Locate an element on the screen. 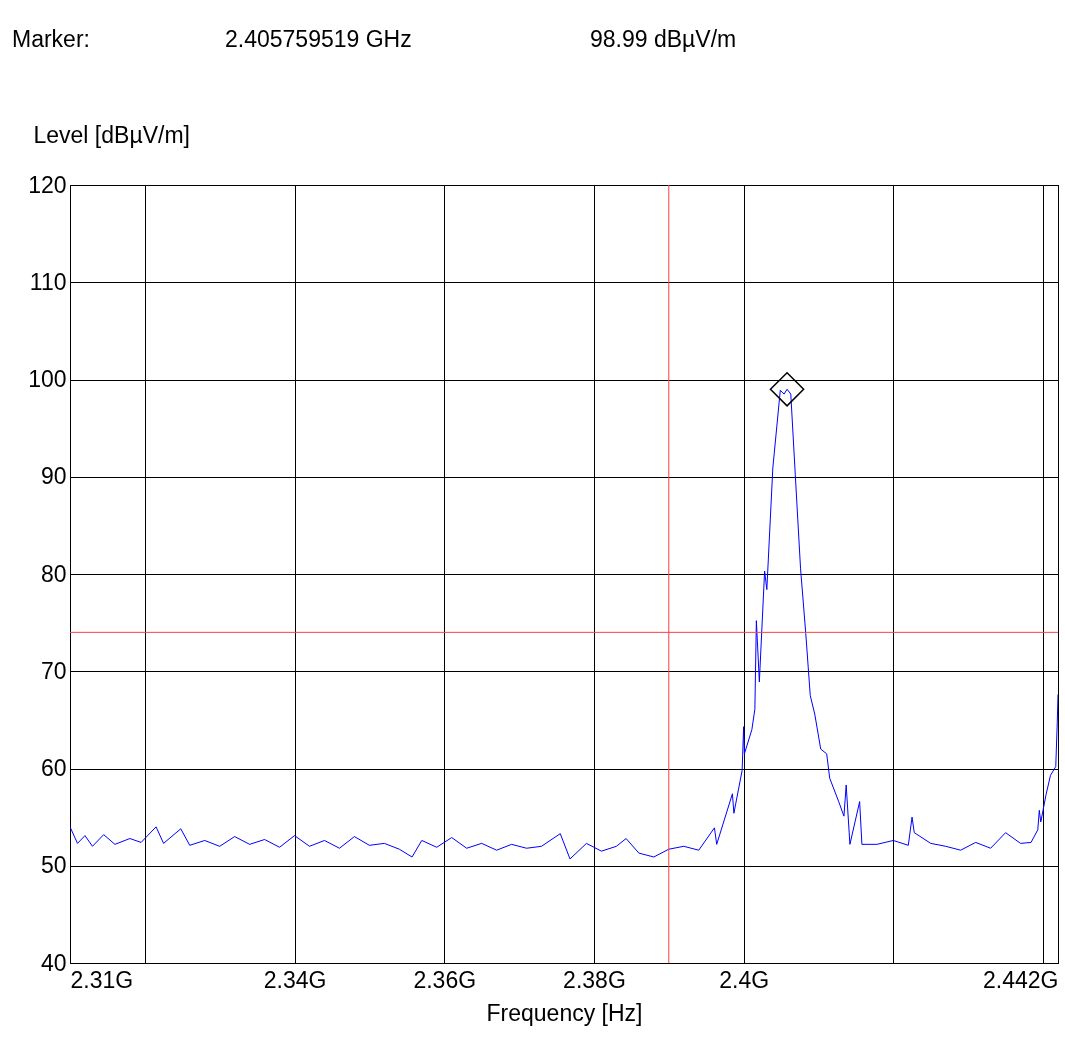 The height and width of the screenshot is (1057, 1065). y-tick-label: 110 is located at coordinates (48, 281).